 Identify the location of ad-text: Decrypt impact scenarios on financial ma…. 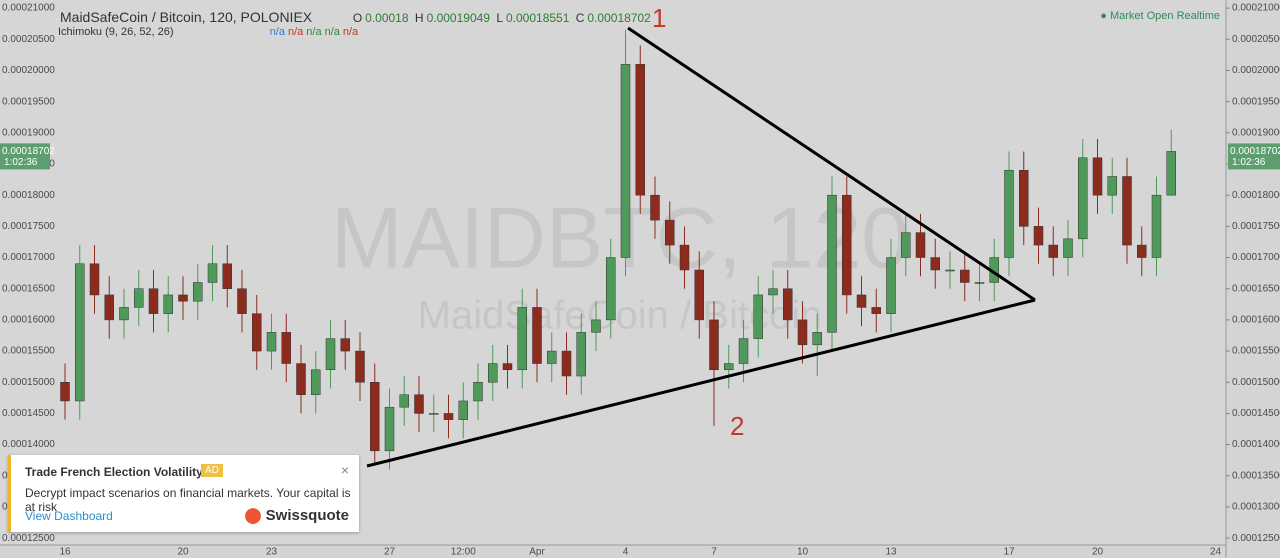
(188, 500).